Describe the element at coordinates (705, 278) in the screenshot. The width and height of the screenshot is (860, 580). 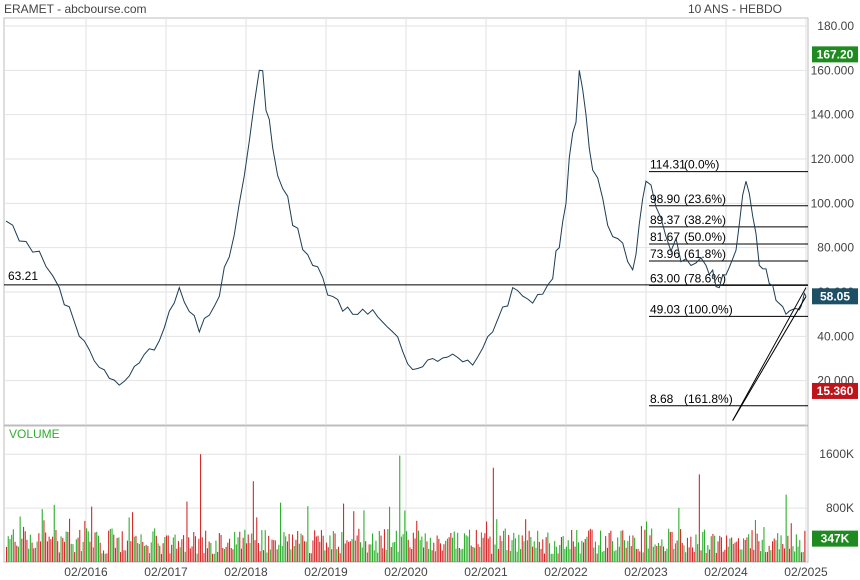
I see `fibonacci-level-percent: (78.6%)` at that location.